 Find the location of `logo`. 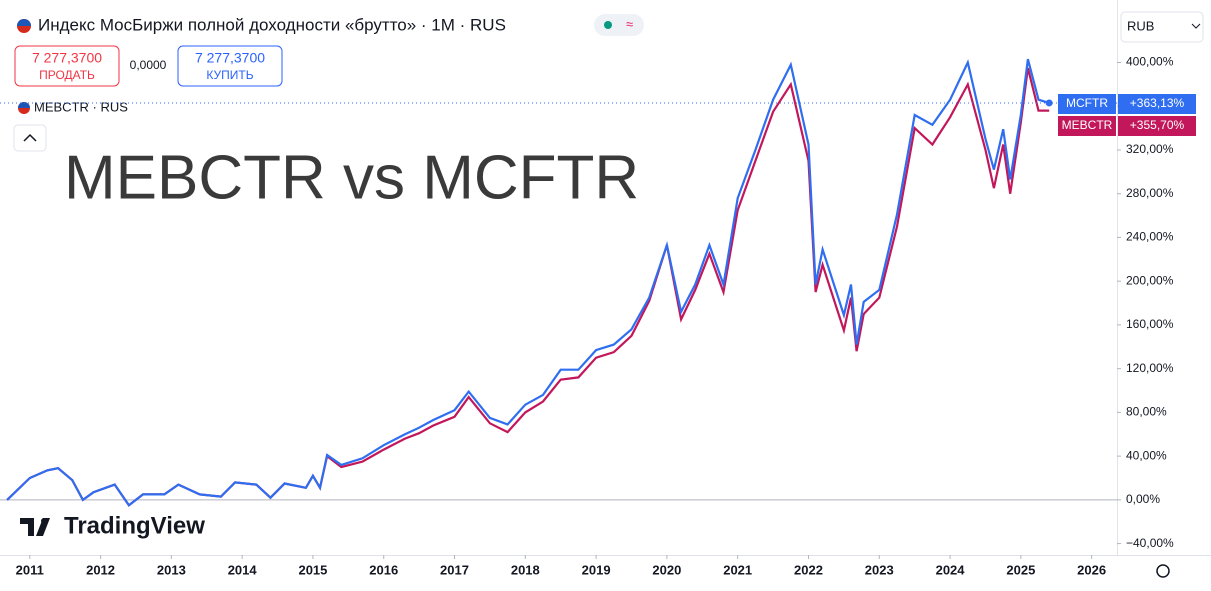

logo is located at coordinates (44, 521).